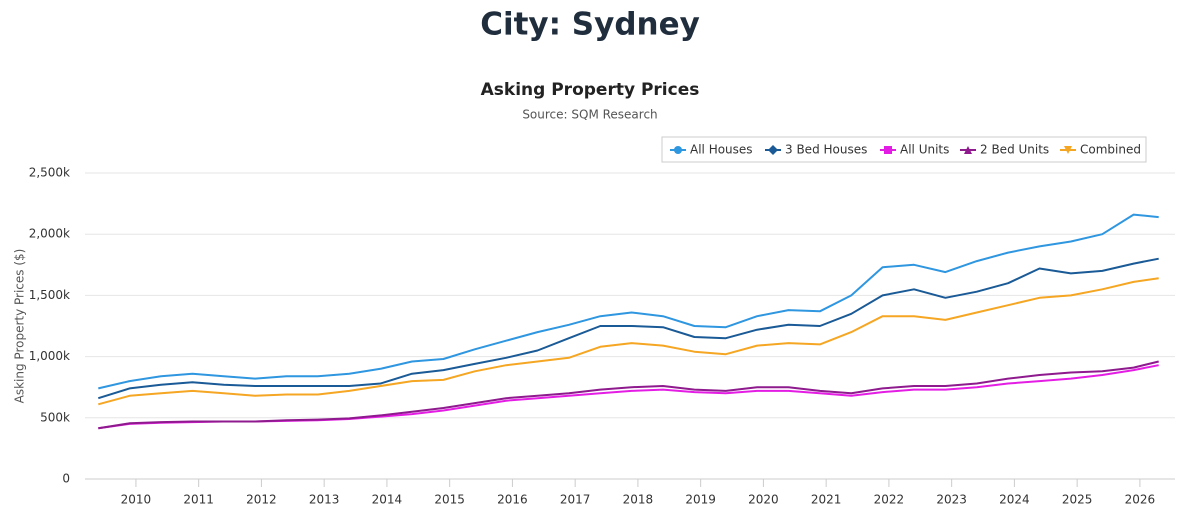  Describe the element at coordinates (951, 500) in the screenshot. I see `x-tick-label: 2023` at that location.